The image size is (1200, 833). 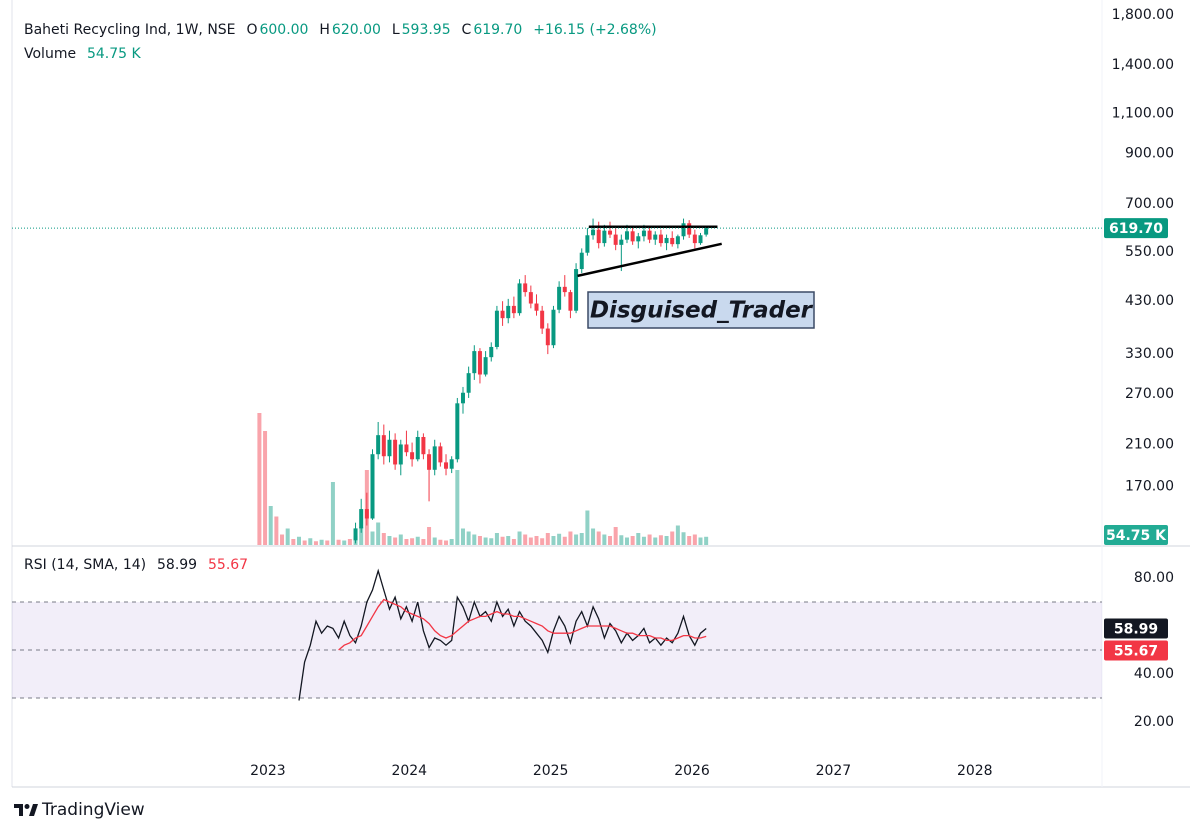 What do you see at coordinates (1149, 394) in the screenshot?
I see `y-tick-label: 270.00` at bounding box center [1149, 394].